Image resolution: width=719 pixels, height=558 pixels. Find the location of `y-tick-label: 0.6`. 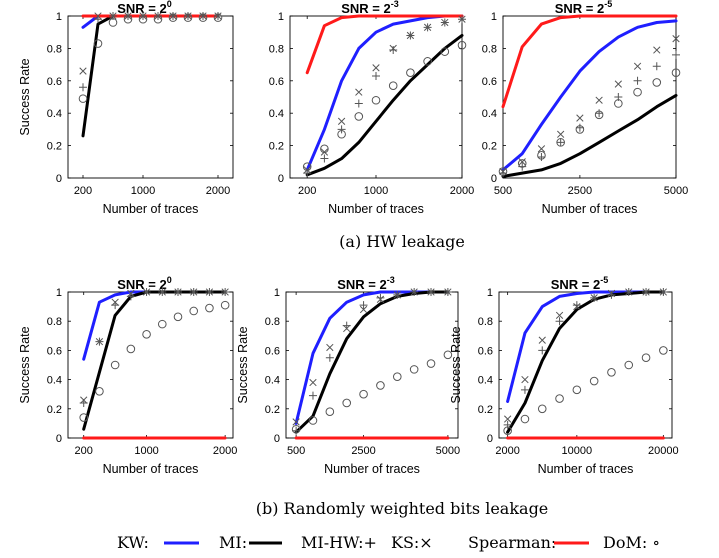

y-tick-label: 0.6 is located at coordinates (54, 351).